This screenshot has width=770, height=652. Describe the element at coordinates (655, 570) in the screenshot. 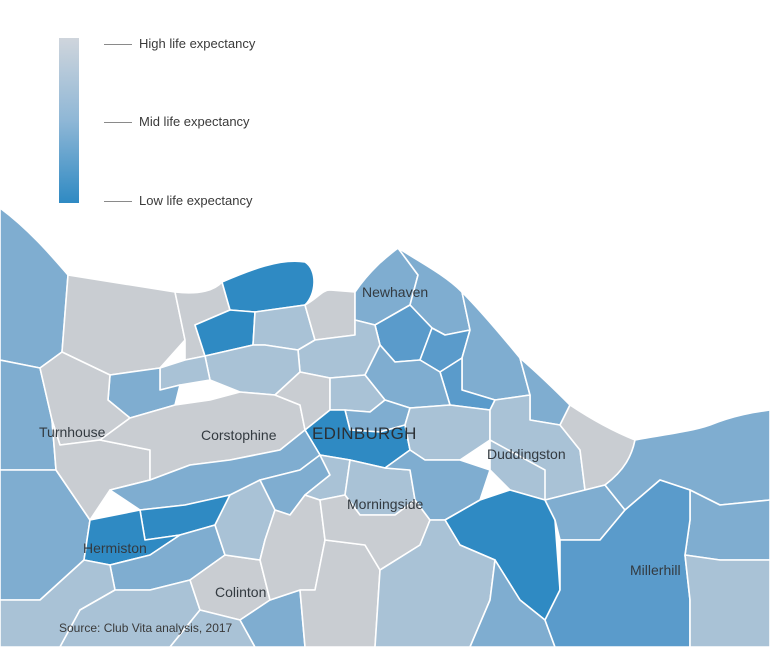

I see `label-millerhill: Millerhill` at that location.